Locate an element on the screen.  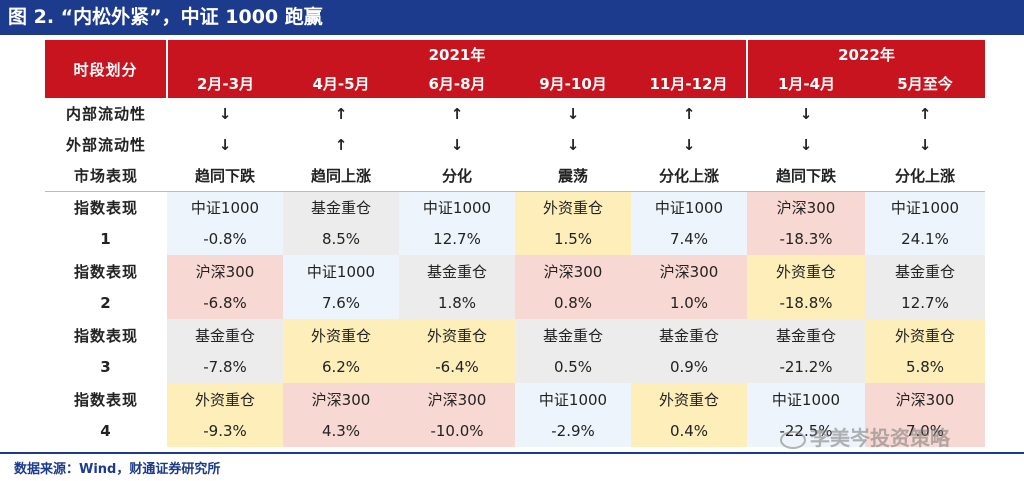
indicator-row: 外部流动性 ↓ ↑ ↓ ↓ ↓ ↓ ↓ is located at coordinates (515, 144).